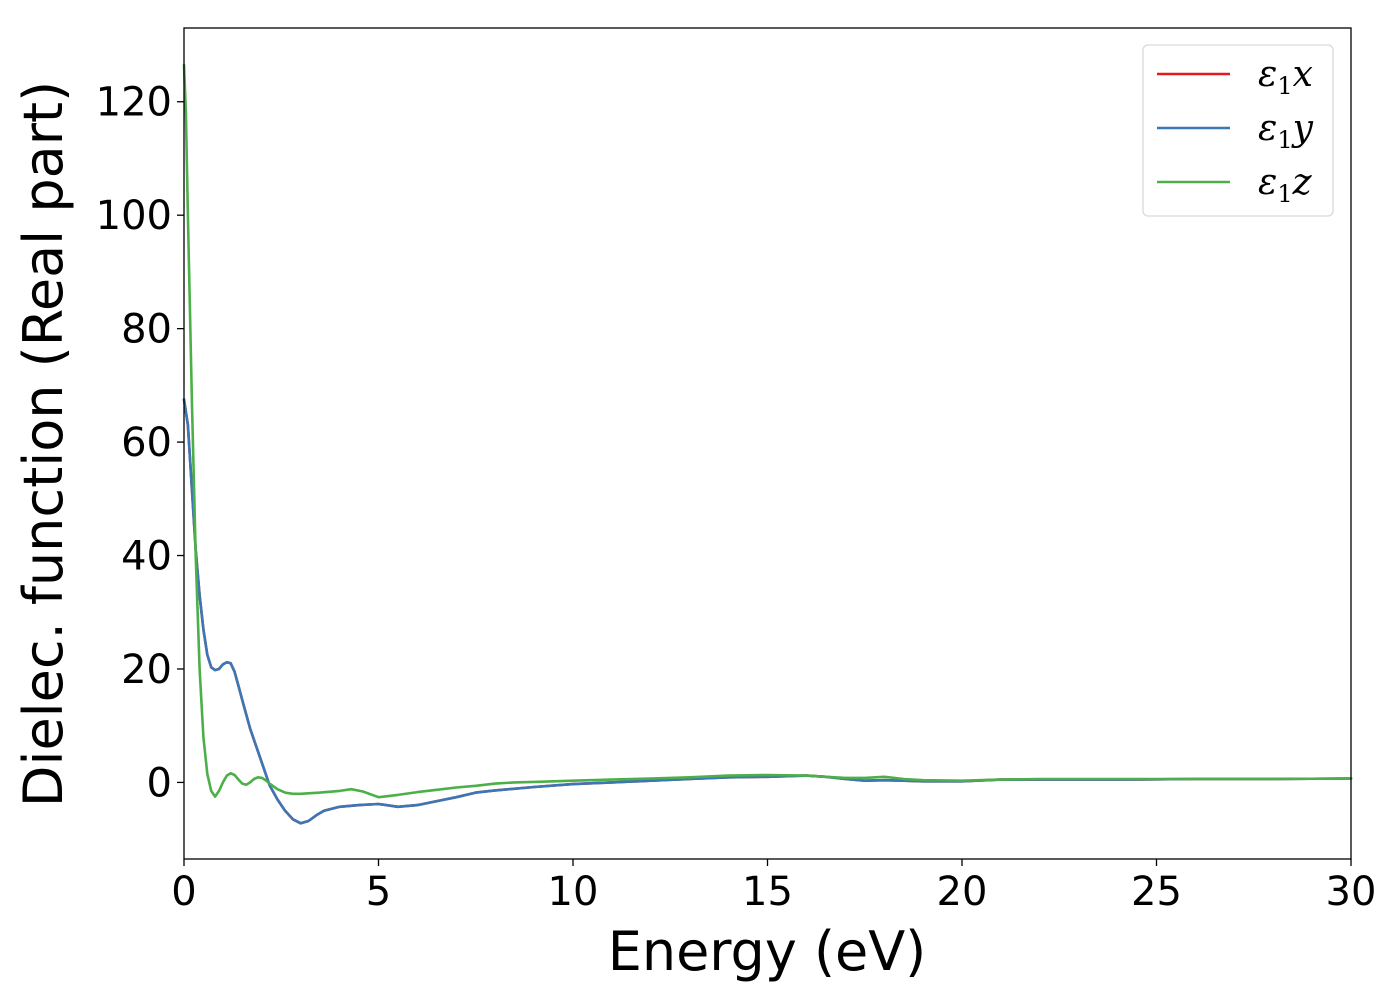  Describe the element at coordinates (767, 951) in the screenshot. I see `x-axis-title: Energy (eV)` at that location.